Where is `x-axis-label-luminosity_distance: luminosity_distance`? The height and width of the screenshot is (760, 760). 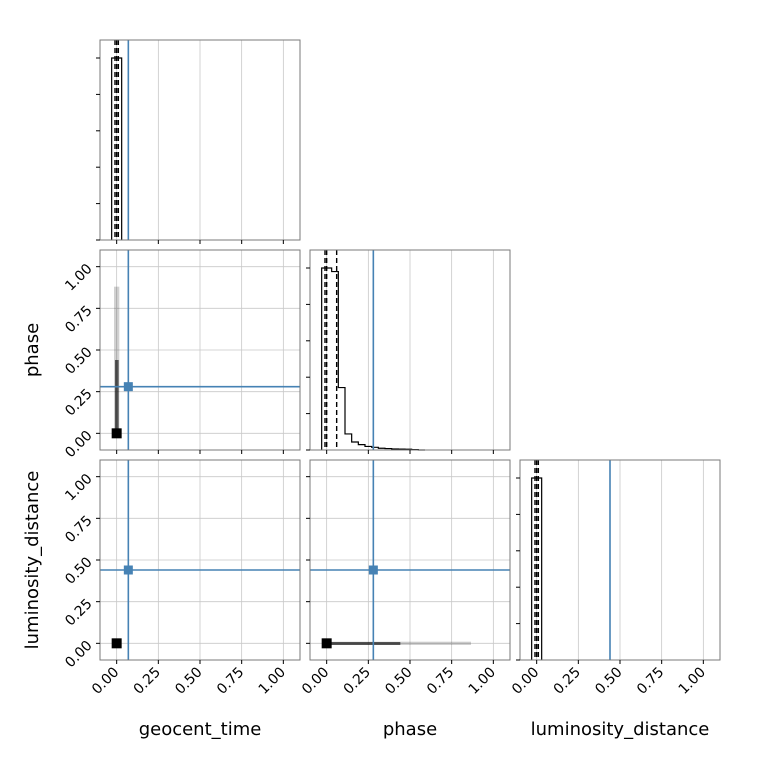
x-axis-label-luminosity_distance: luminosity_distance is located at coordinates (620, 729).